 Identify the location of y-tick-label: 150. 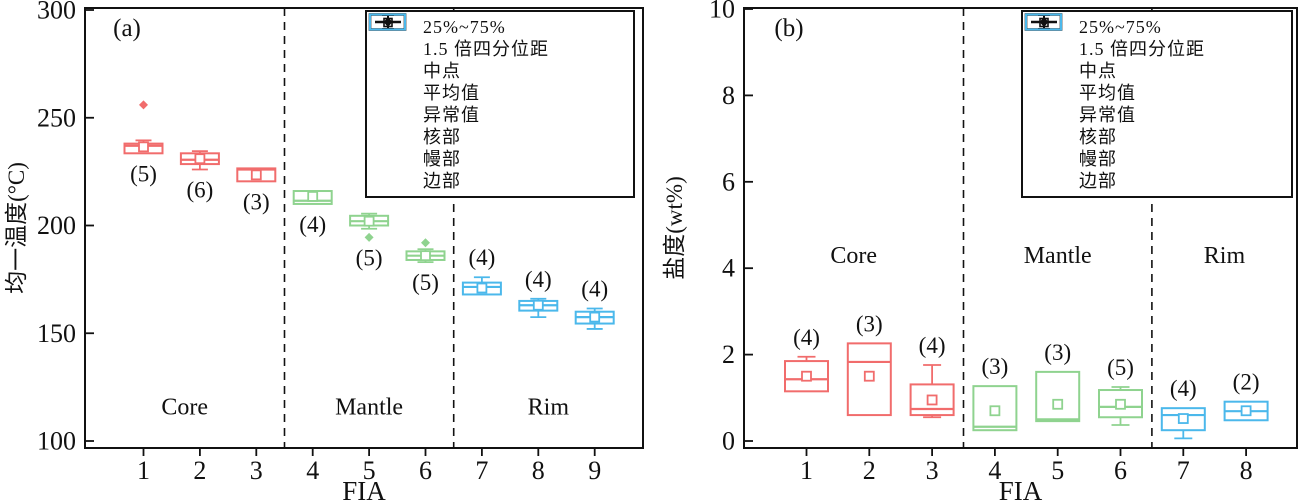
(56, 333).